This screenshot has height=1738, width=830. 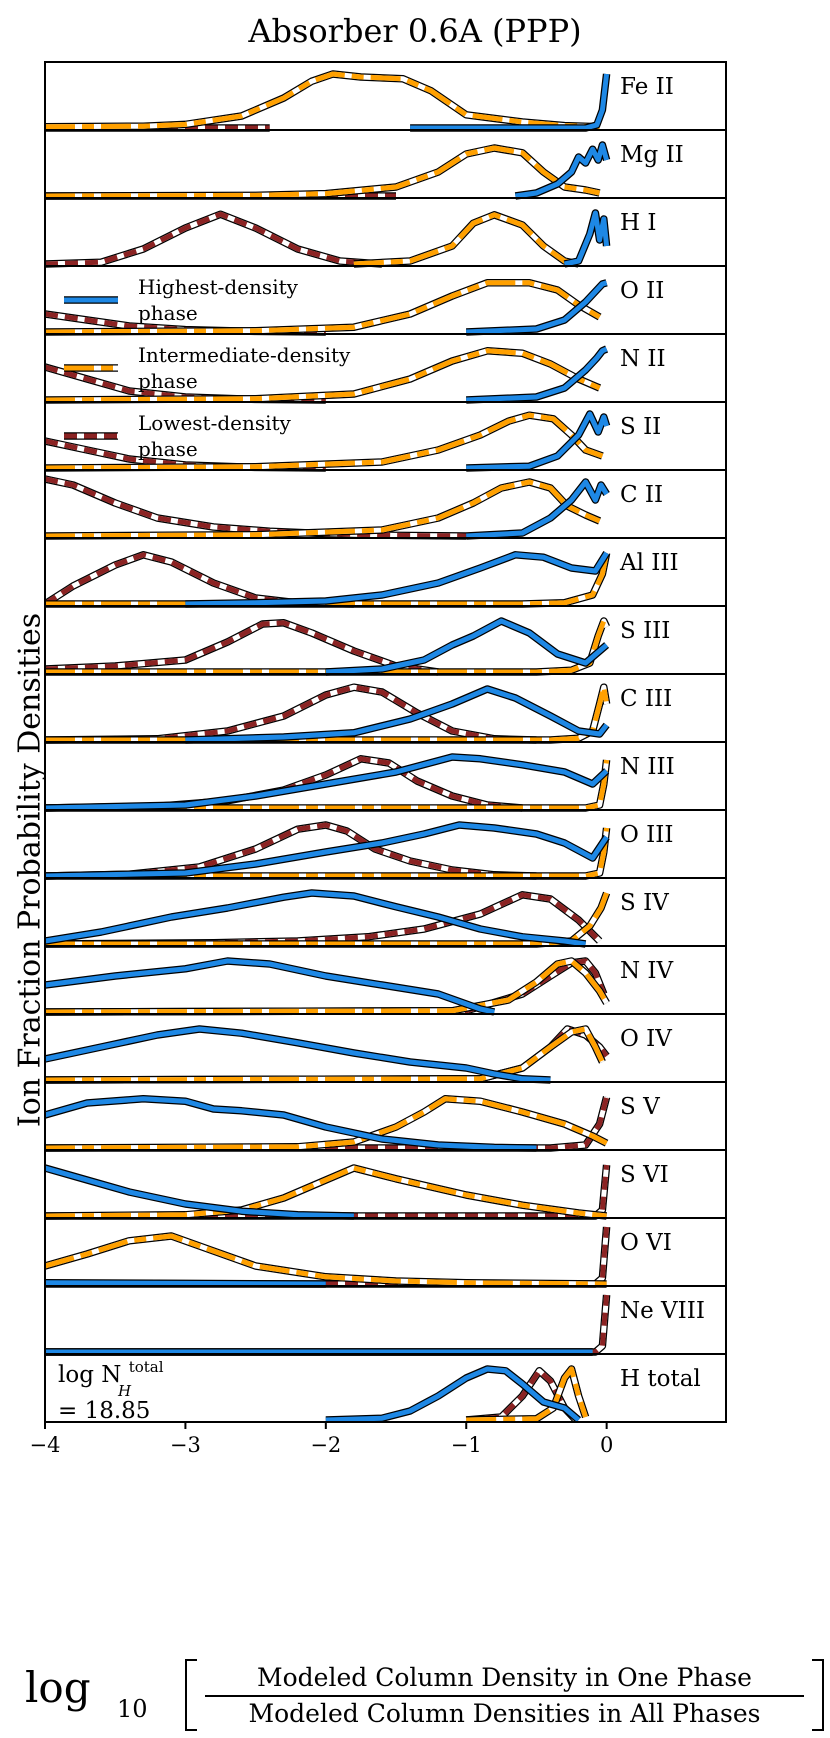 What do you see at coordinates (323, 307) in the screenshot?
I see `series-intermediate-o-ii` at bounding box center [323, 307].